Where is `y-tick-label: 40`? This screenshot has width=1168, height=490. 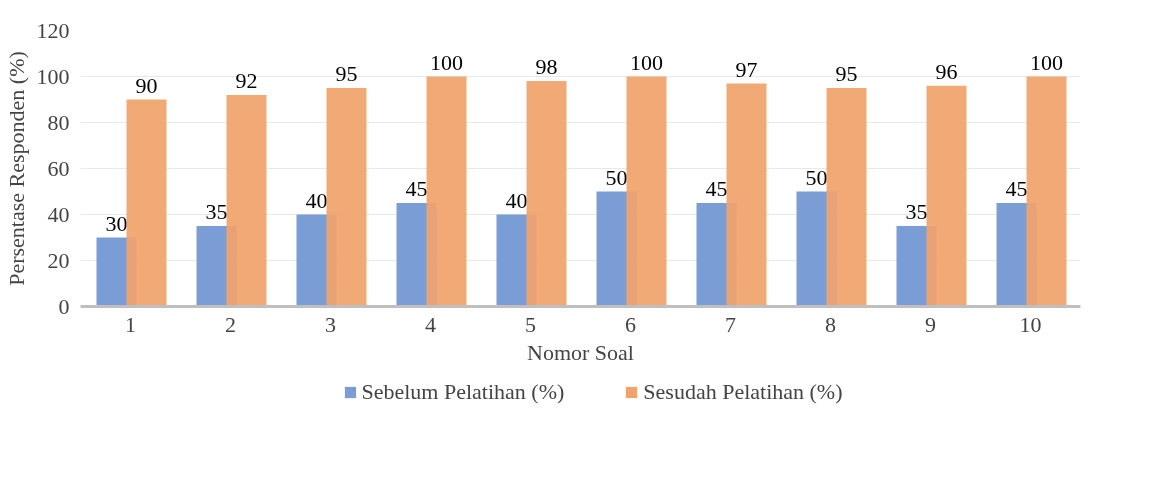 y-tick-label: 40 is located at coordinates (58, 214).